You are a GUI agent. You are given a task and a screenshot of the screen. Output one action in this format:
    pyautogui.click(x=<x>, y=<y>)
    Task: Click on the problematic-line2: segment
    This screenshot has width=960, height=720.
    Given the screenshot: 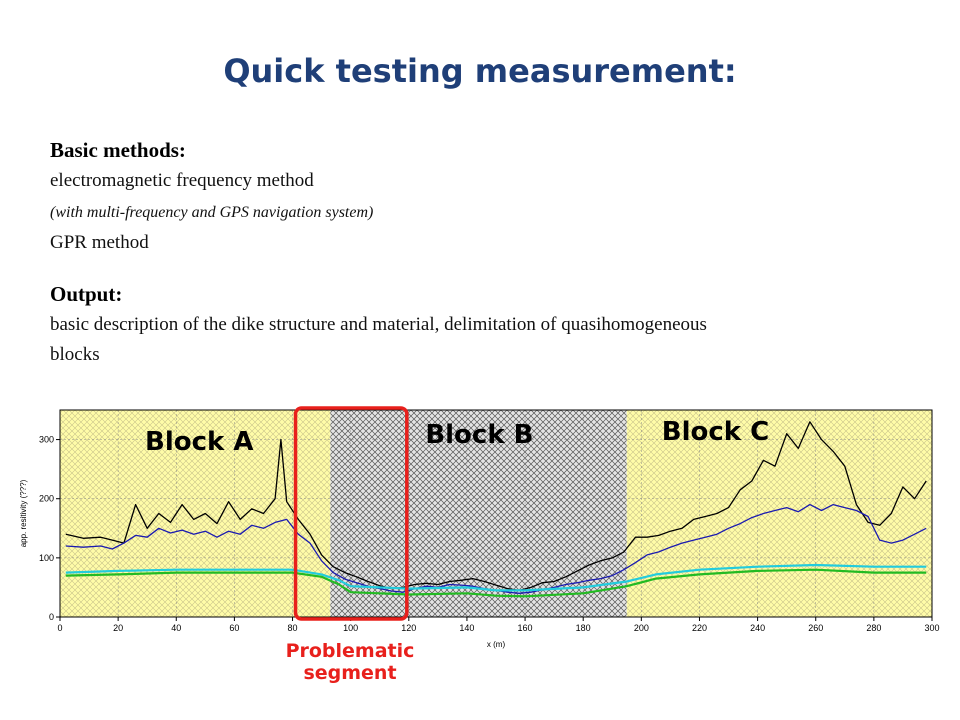 What is the action you would take?
    pyautogui.click(x=350, y=673)
    